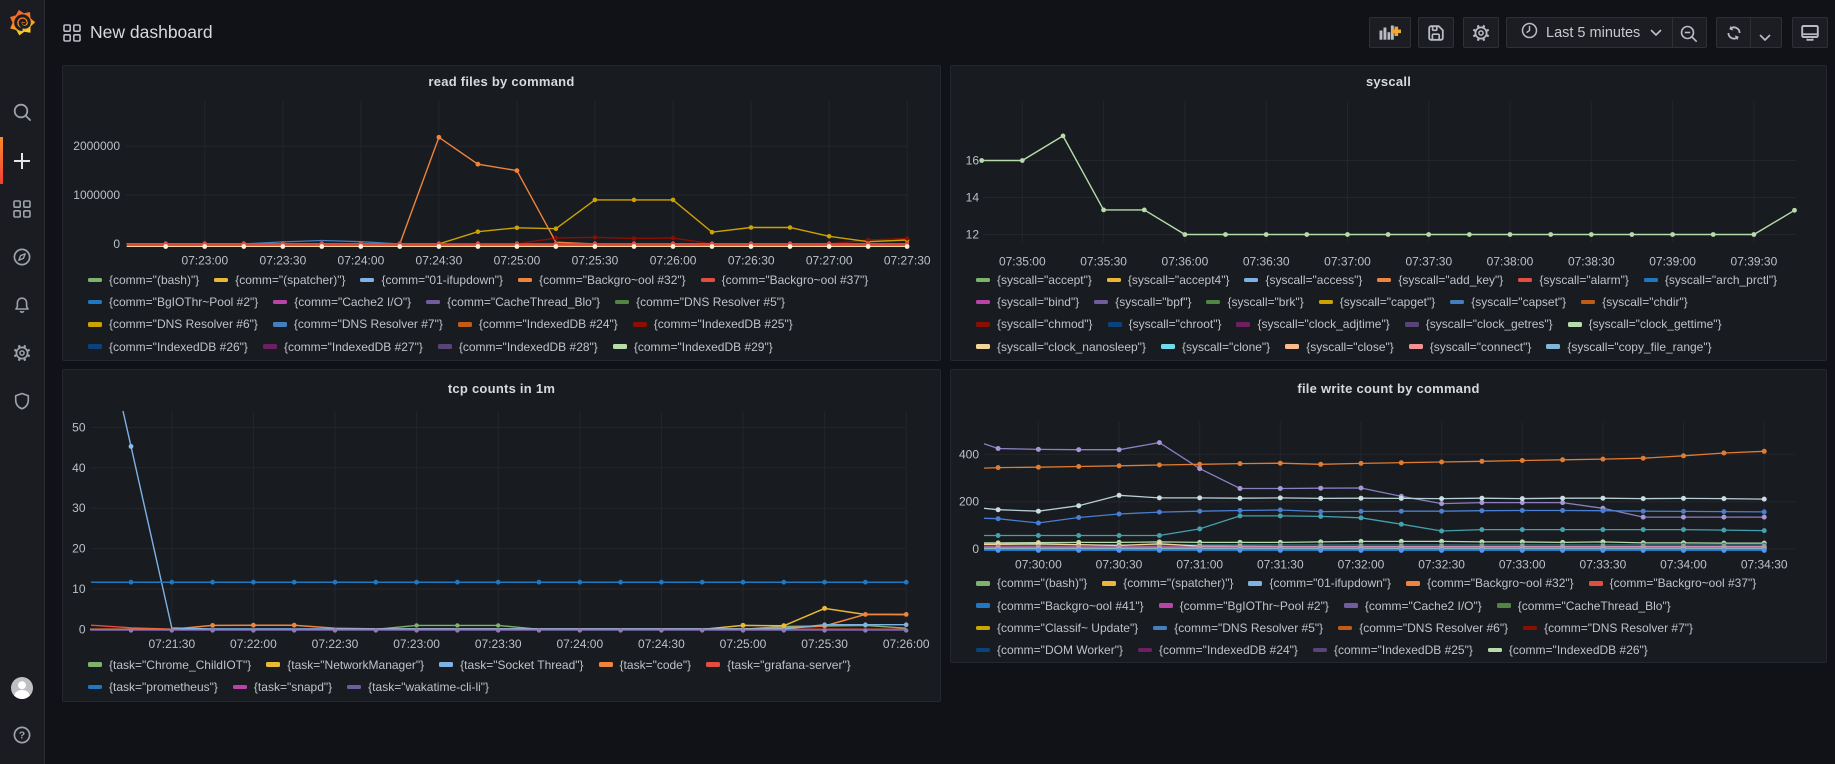  Describe the element at coordinates (79, 427) in the screenshot. I see `svg-text: 50` at that location.